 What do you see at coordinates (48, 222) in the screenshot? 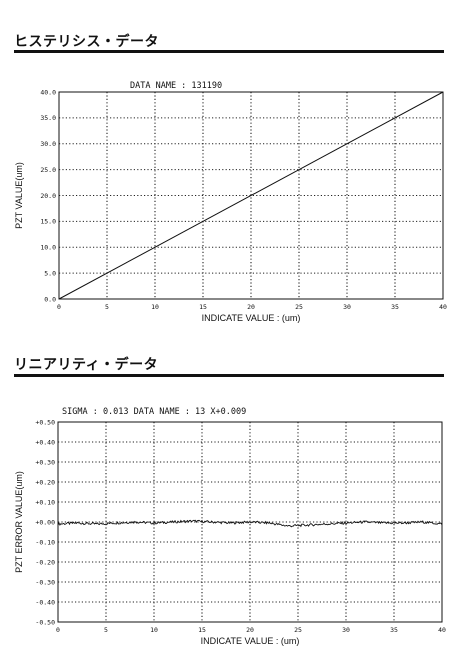
I see `y-tick-label: 15.0` at bounding box center [48, 222].